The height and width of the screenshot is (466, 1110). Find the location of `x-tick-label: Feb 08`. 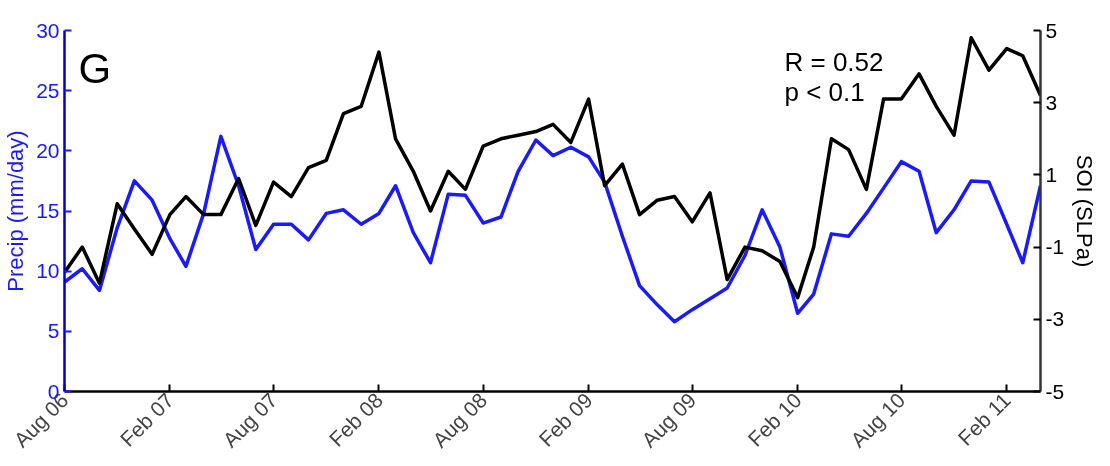

x-tick-label: Feb 08 is located at coordinates (356, 419).